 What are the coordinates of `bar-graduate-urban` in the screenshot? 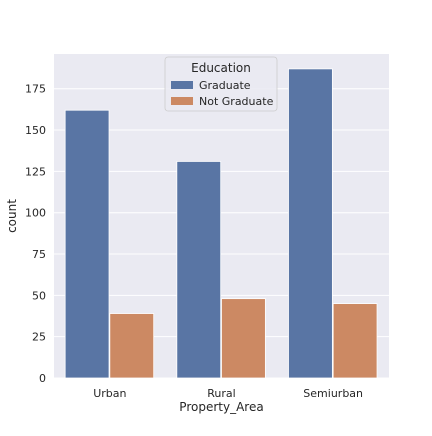 It's located at (87, 244).